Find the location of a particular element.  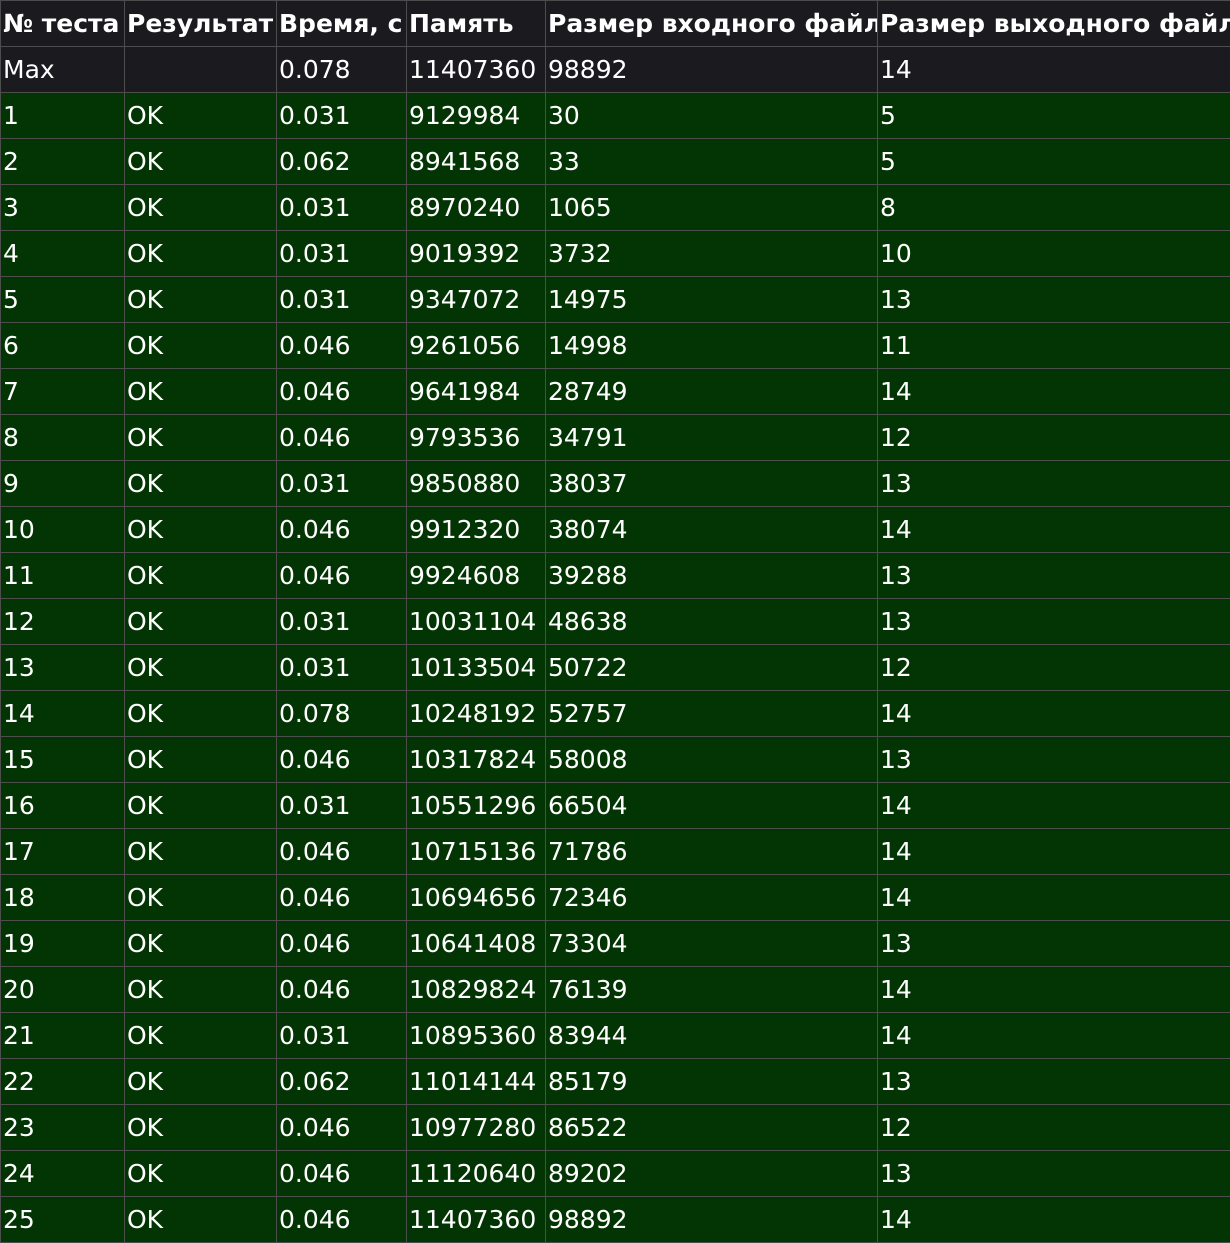

time-cell: 0.062 is located at coordinates (342, 162).